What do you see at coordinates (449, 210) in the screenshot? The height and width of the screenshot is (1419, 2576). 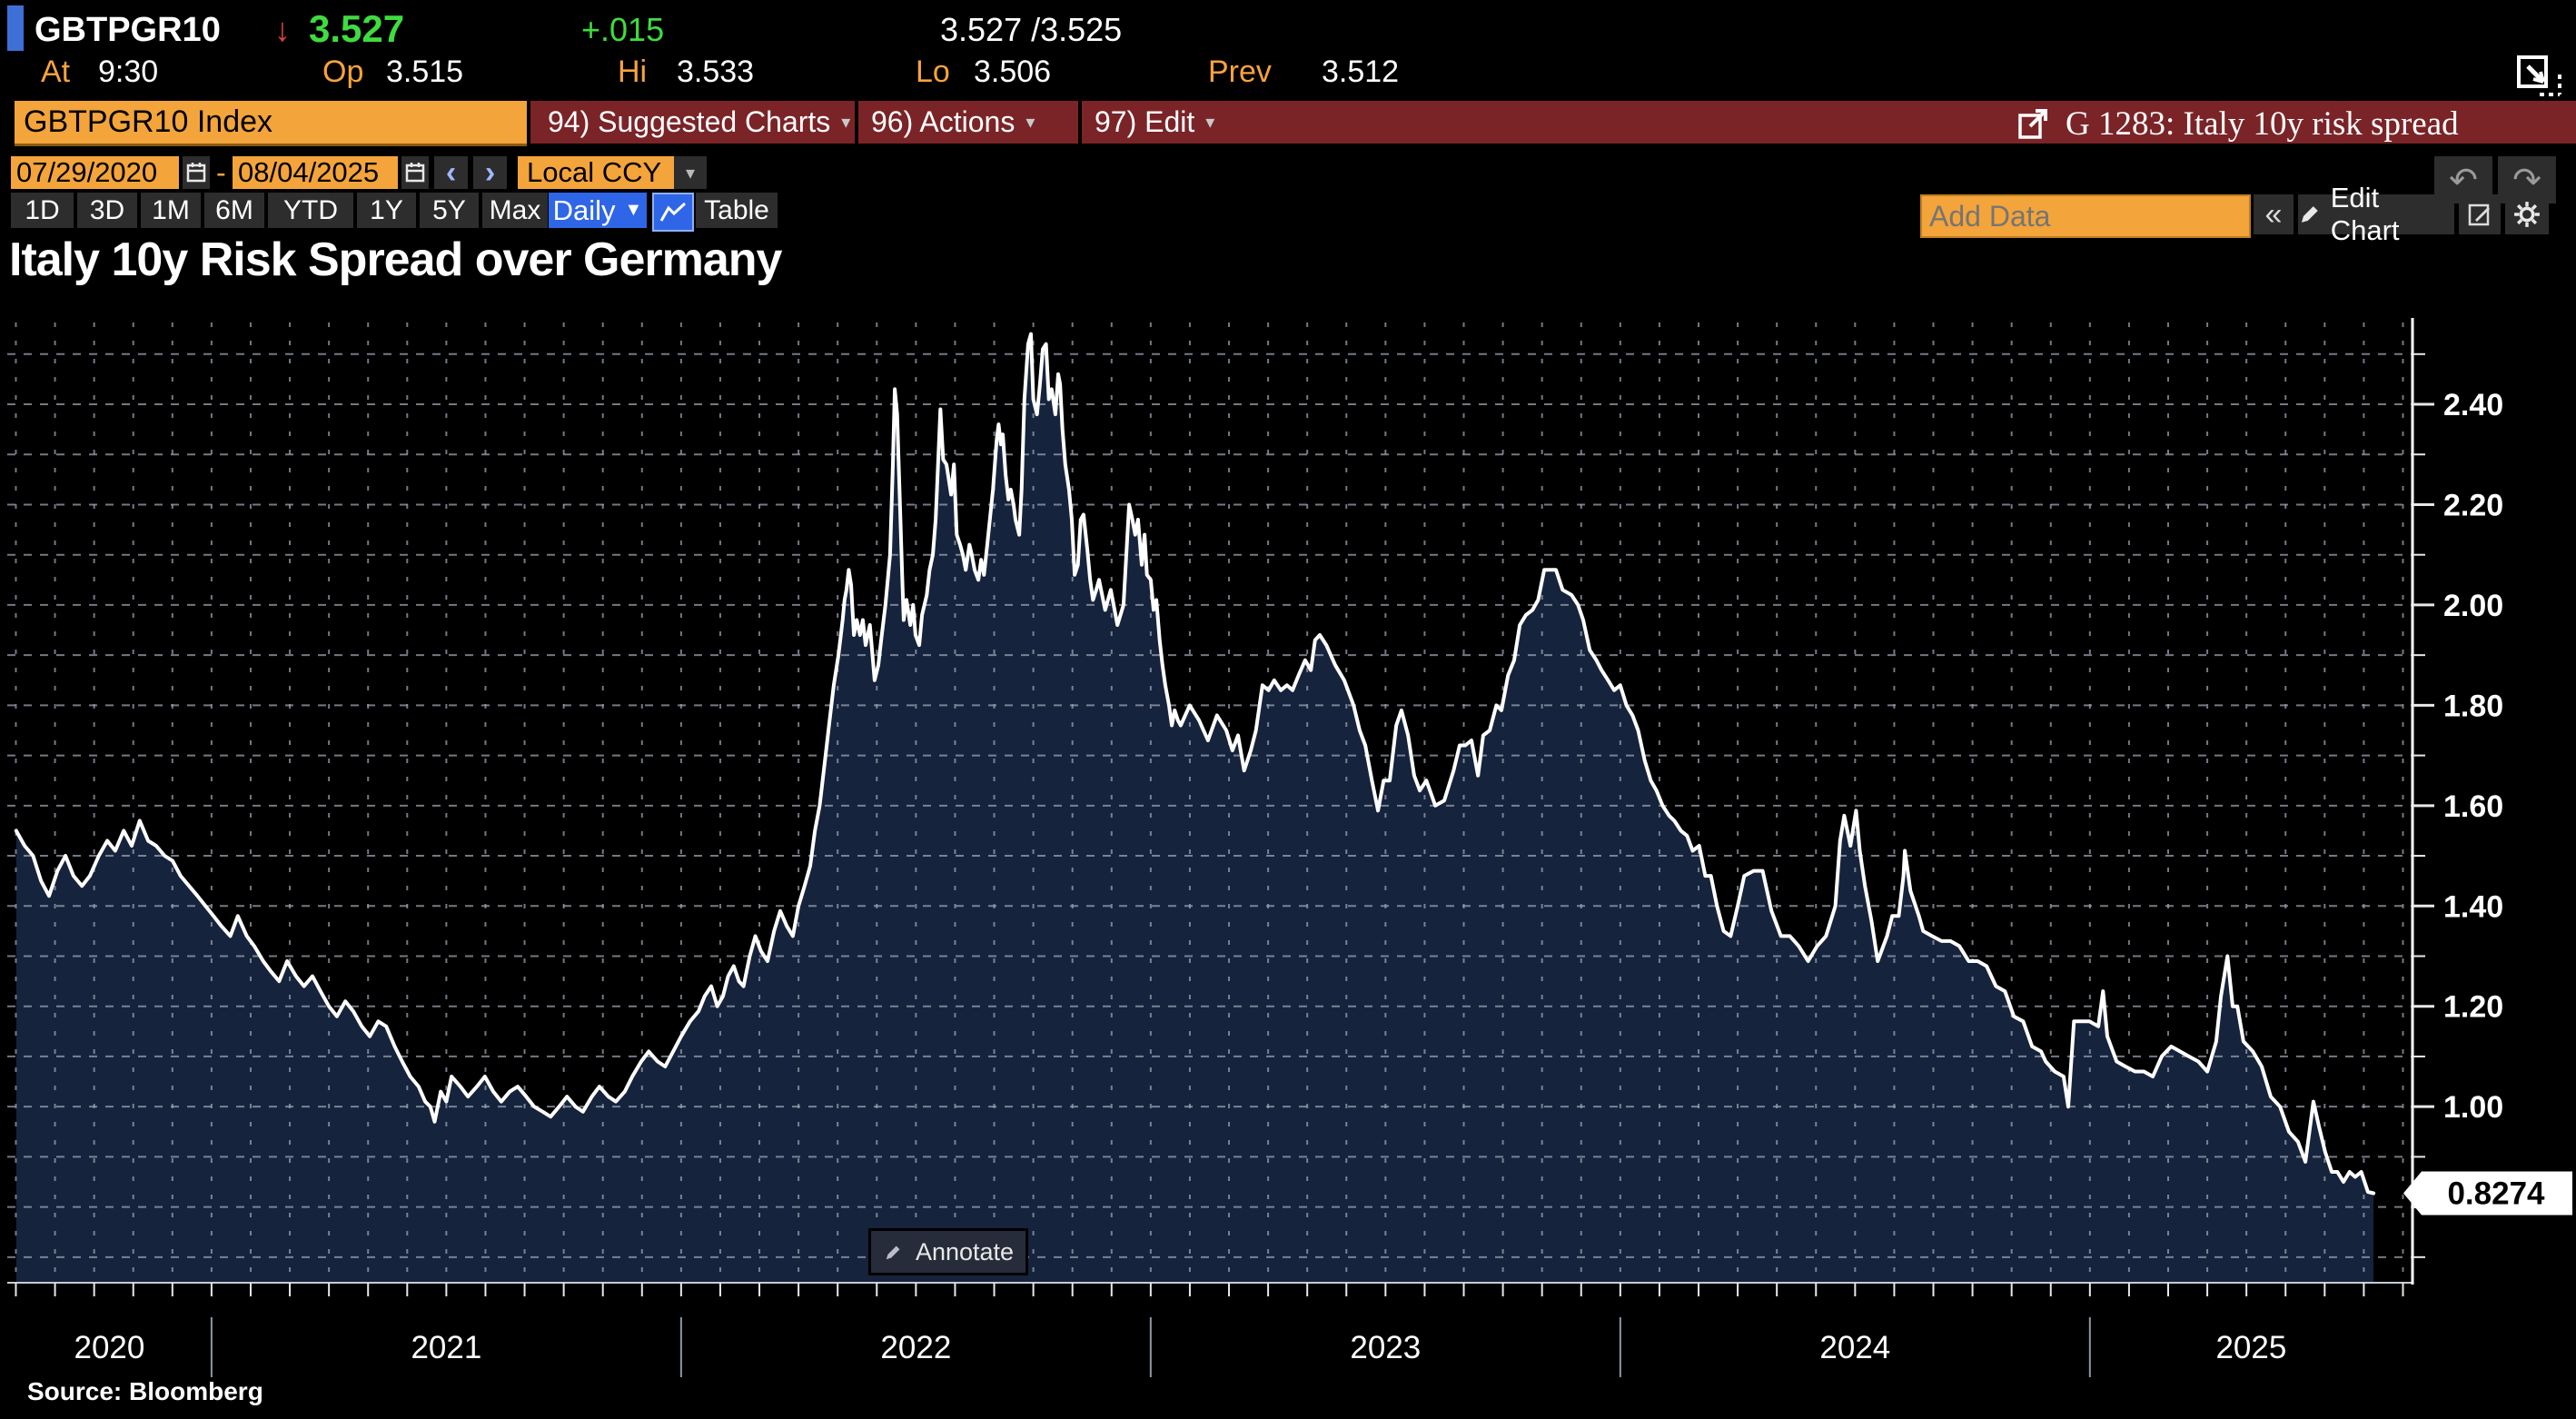 I see `period-button-5Y: 5Y` at bounding box center [449, 210].